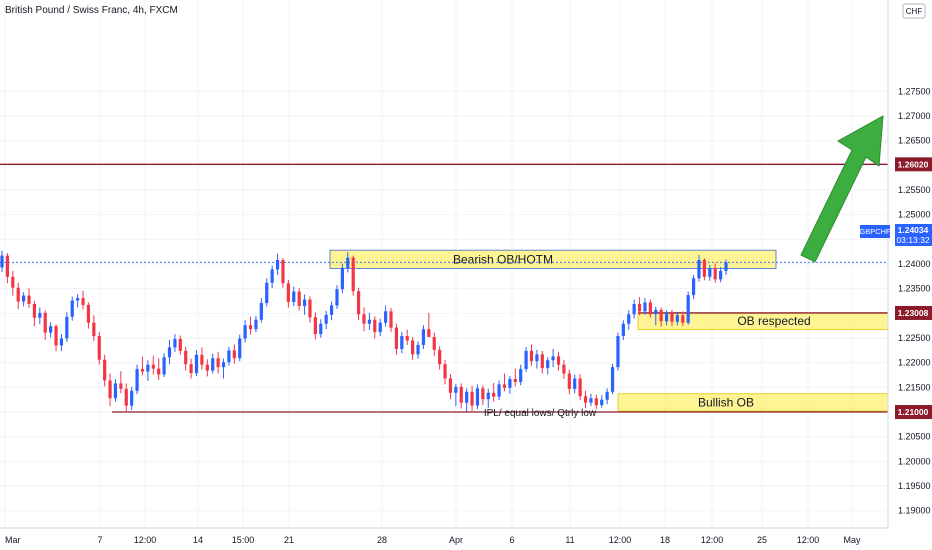 The height and width of the screenshot is (550, 932). I want to click on last-price-label: 1.24034, so click(913, 230).